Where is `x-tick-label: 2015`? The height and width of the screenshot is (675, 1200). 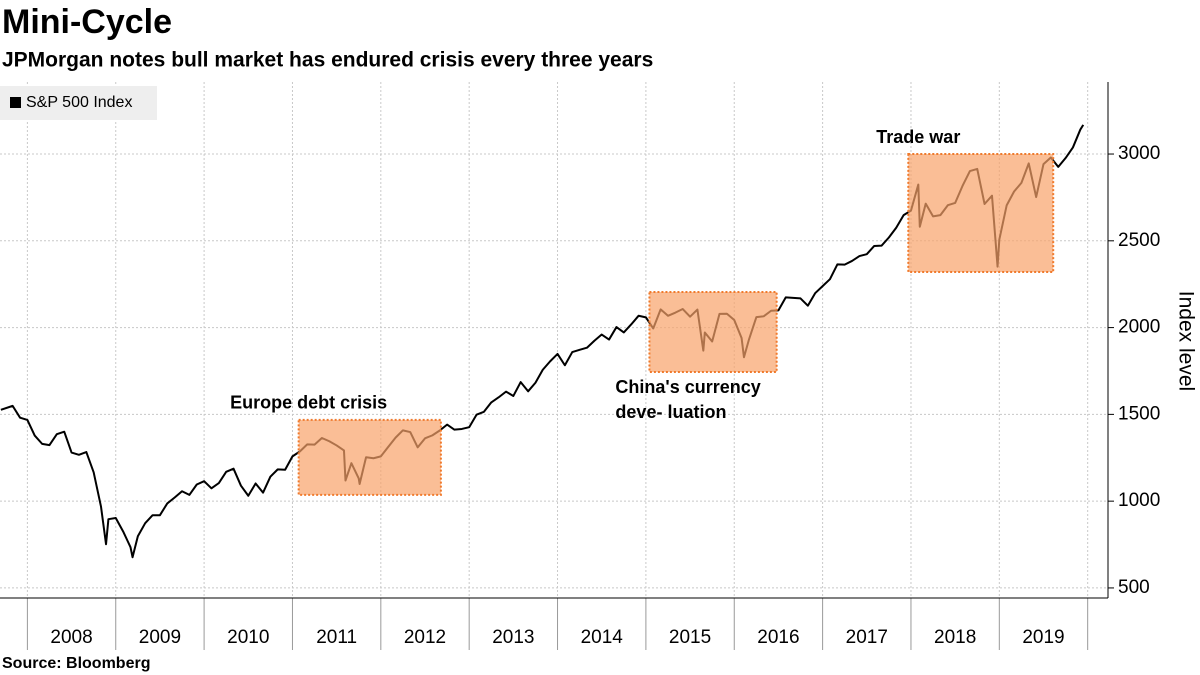 x-tick-label: 2015 is located at coordinates (690, 637).